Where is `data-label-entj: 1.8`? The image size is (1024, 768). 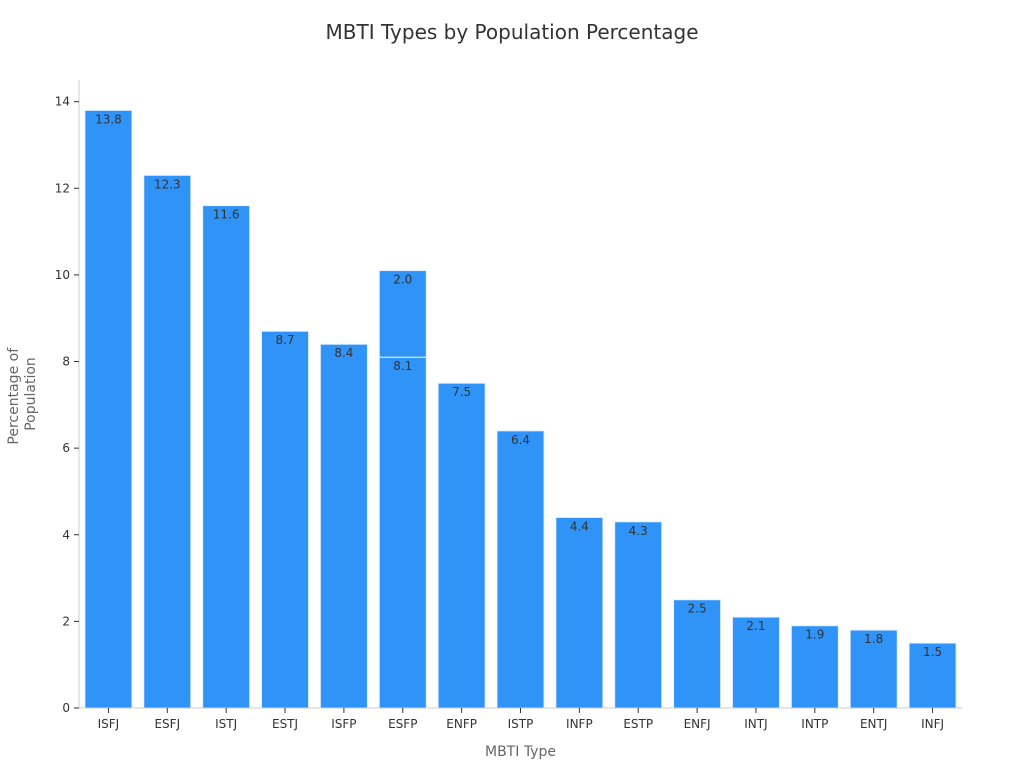 data-label-entj: 1.8 is located at coordinates (873, 639).